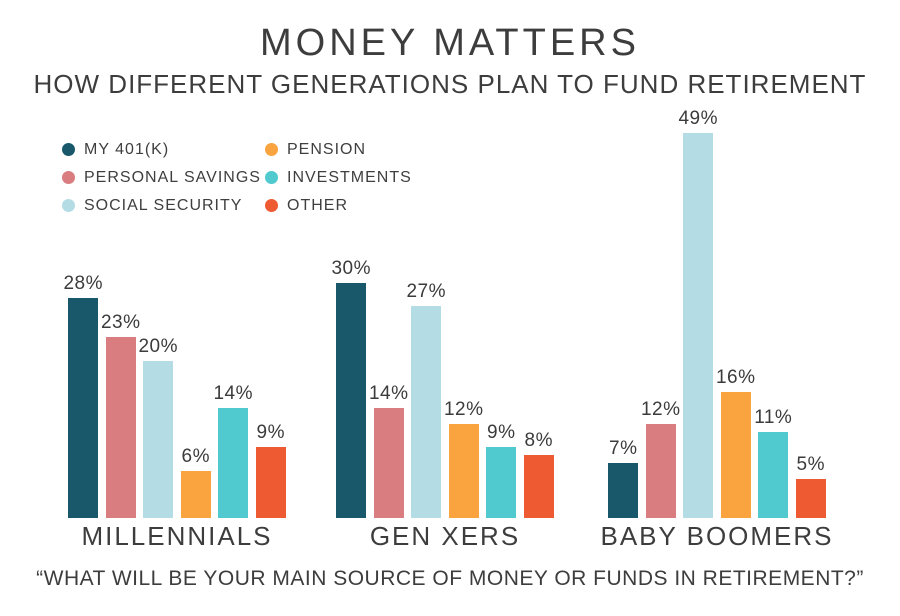 The height and width of the screenshot is (616, 900). I want to click on bar-value-label: 7%, so click(623, 449).